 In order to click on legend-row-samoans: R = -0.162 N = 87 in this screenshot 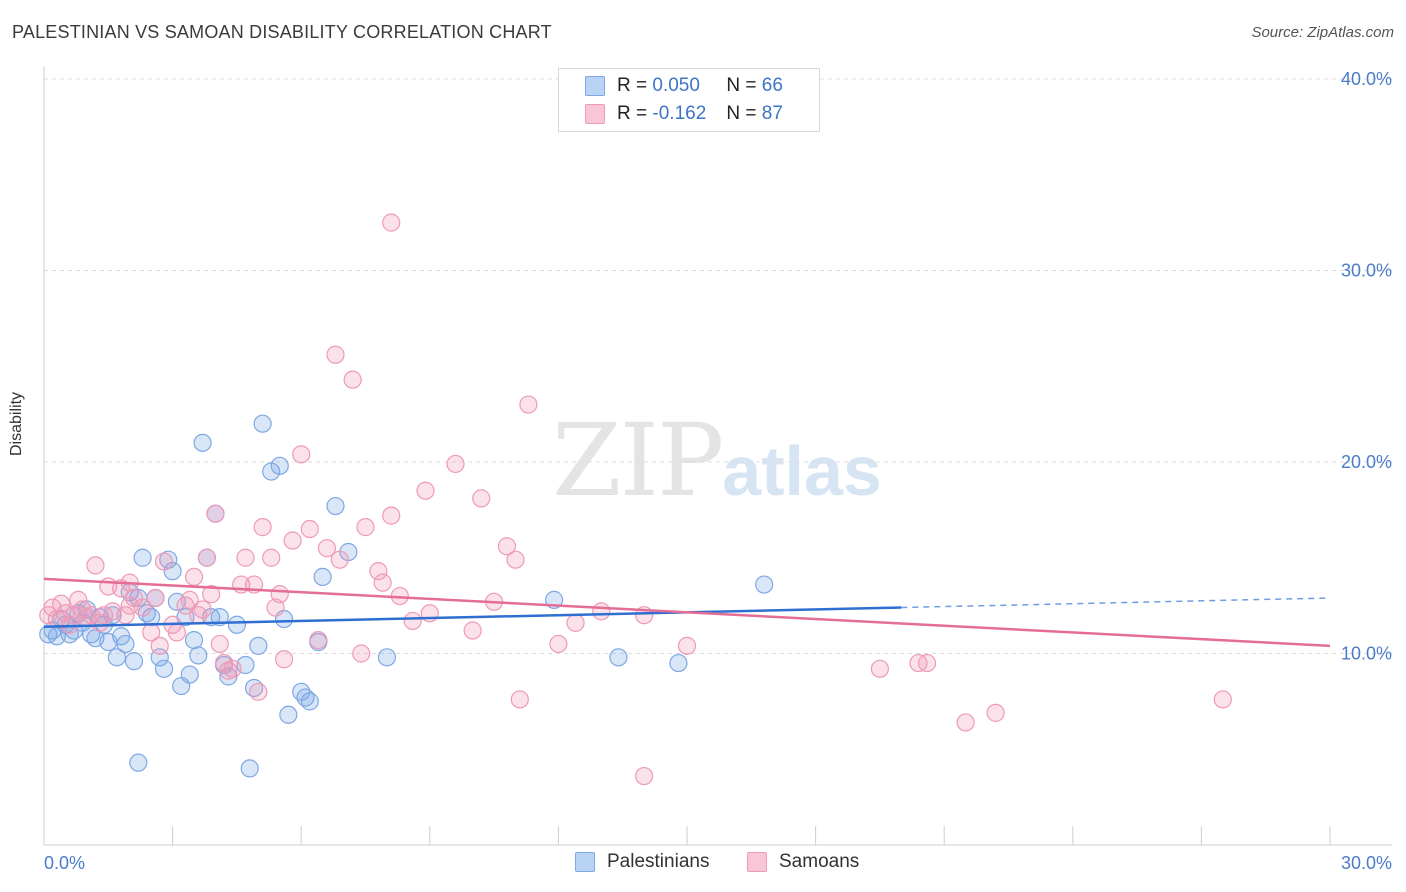, I will do `click(684, 114)`.